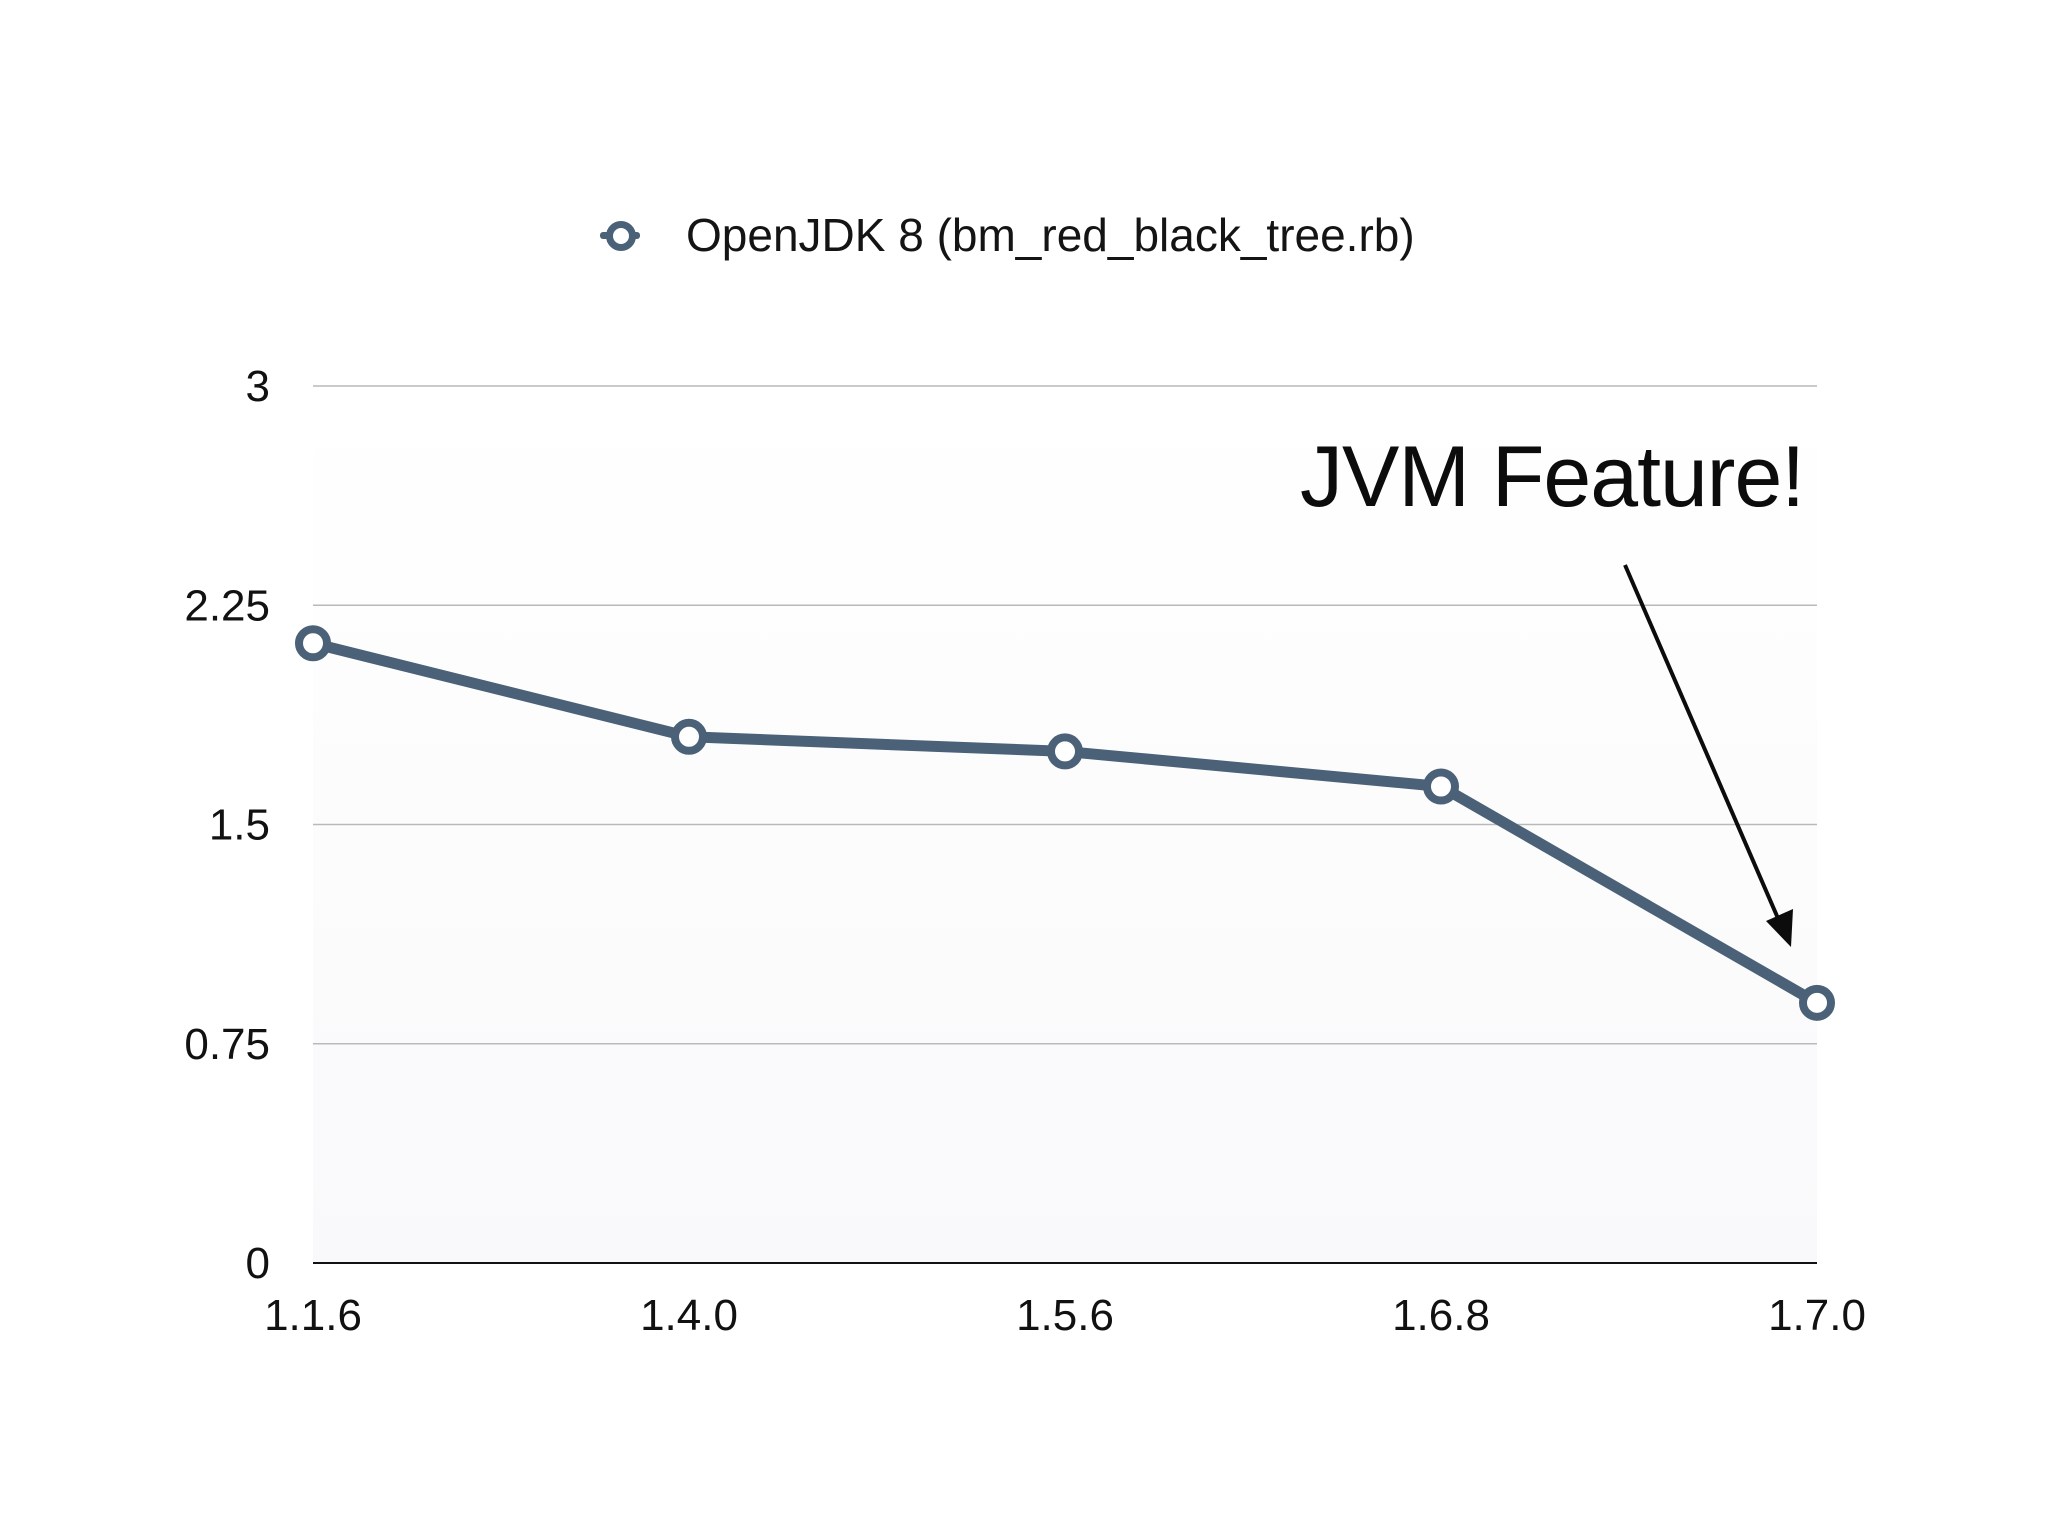 The image size is (2048, 1536). What do you see at coordinates (227, 605) in the screenshot?
I see `y-tick-label: 2.25` at bounding box center [227, 605].